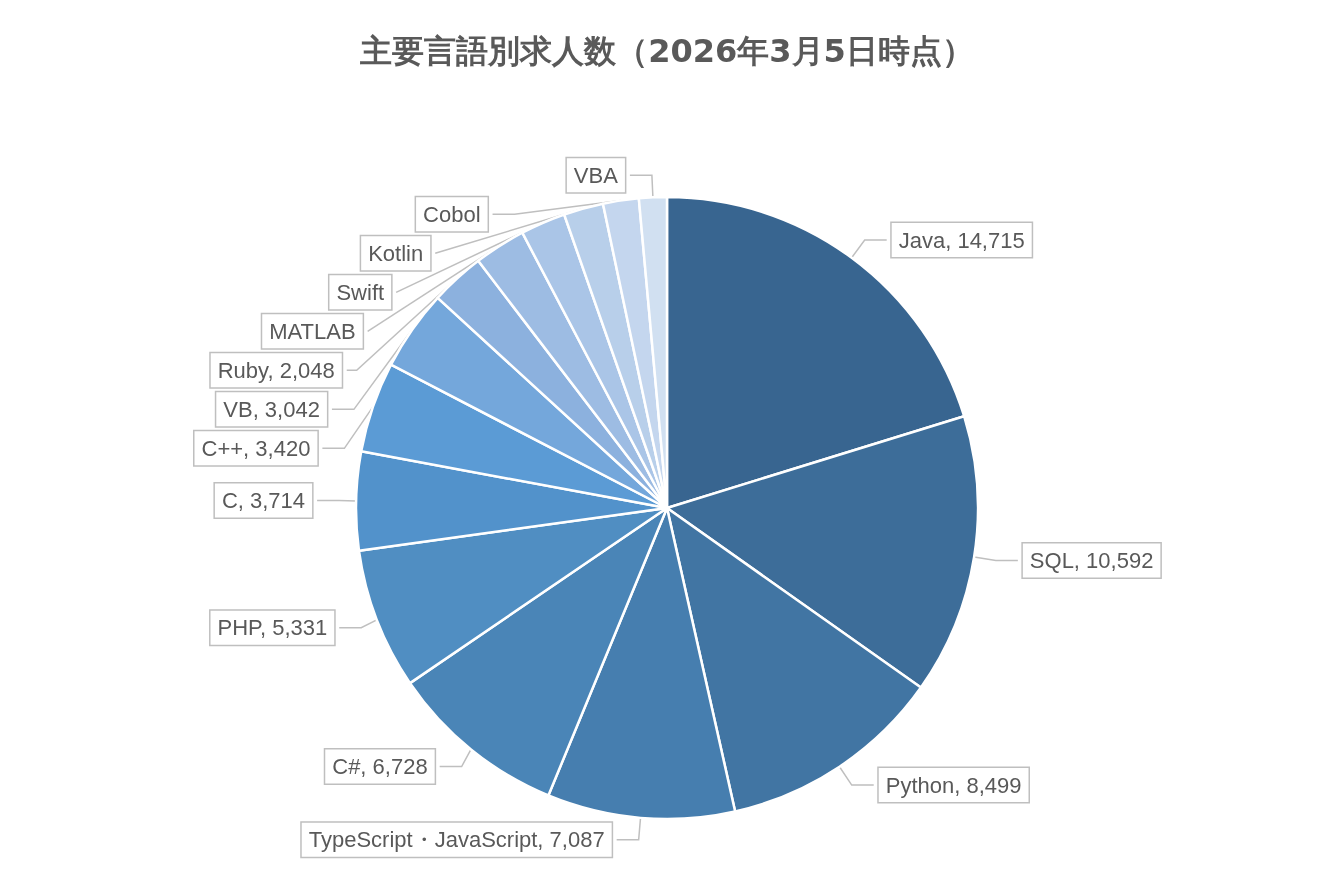 Image resolution: width=1334 pixels, height=889 pixels. Describe the element at coordinates (452, 214) in the screenshot. I see `slice-label: Cobol` at that location.